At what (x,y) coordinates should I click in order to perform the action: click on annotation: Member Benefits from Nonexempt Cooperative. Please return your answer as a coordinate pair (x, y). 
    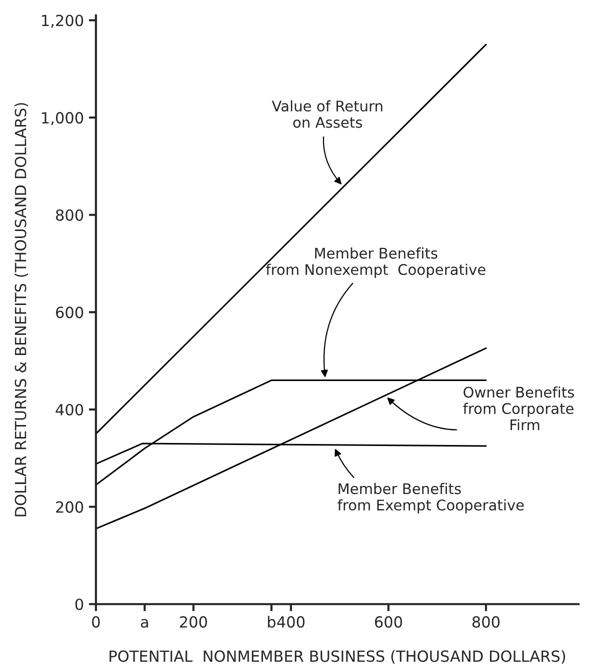
    Looking at the image, I should click on (376, 262).